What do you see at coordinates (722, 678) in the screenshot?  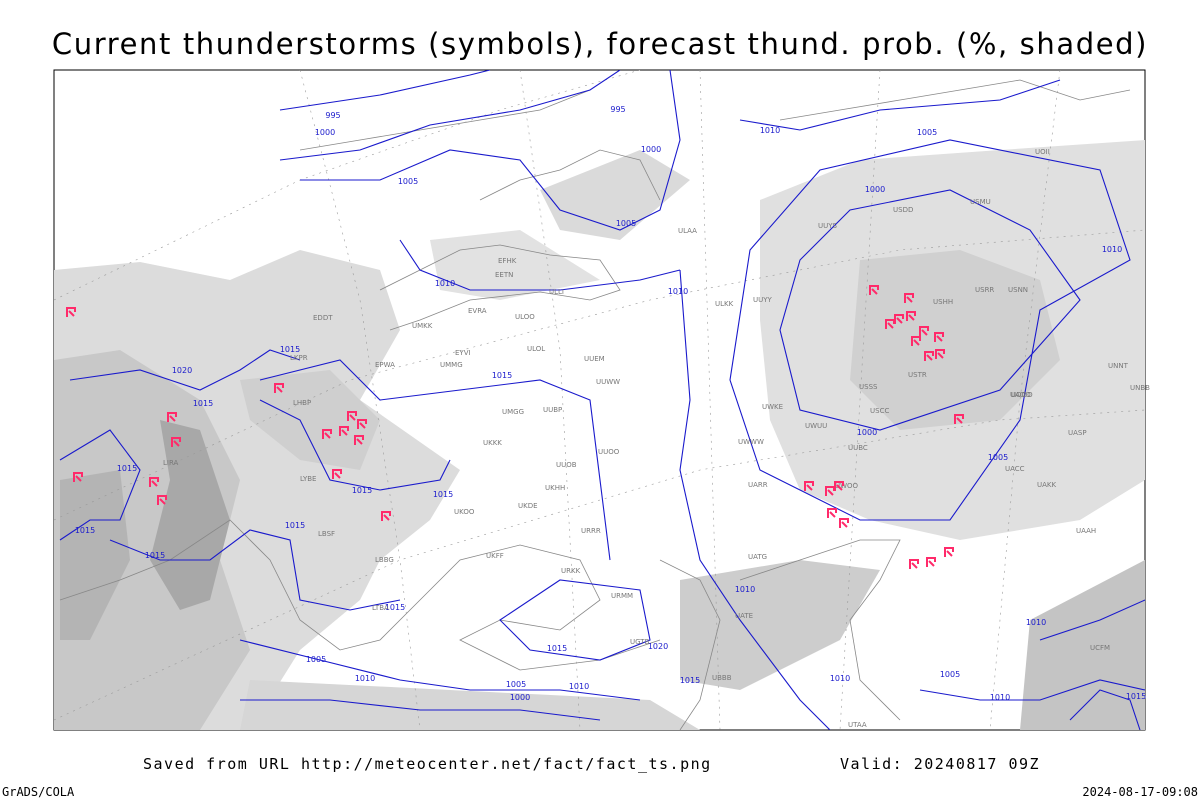 I see `station-label: UBBB` at bounding box center [722, 678].